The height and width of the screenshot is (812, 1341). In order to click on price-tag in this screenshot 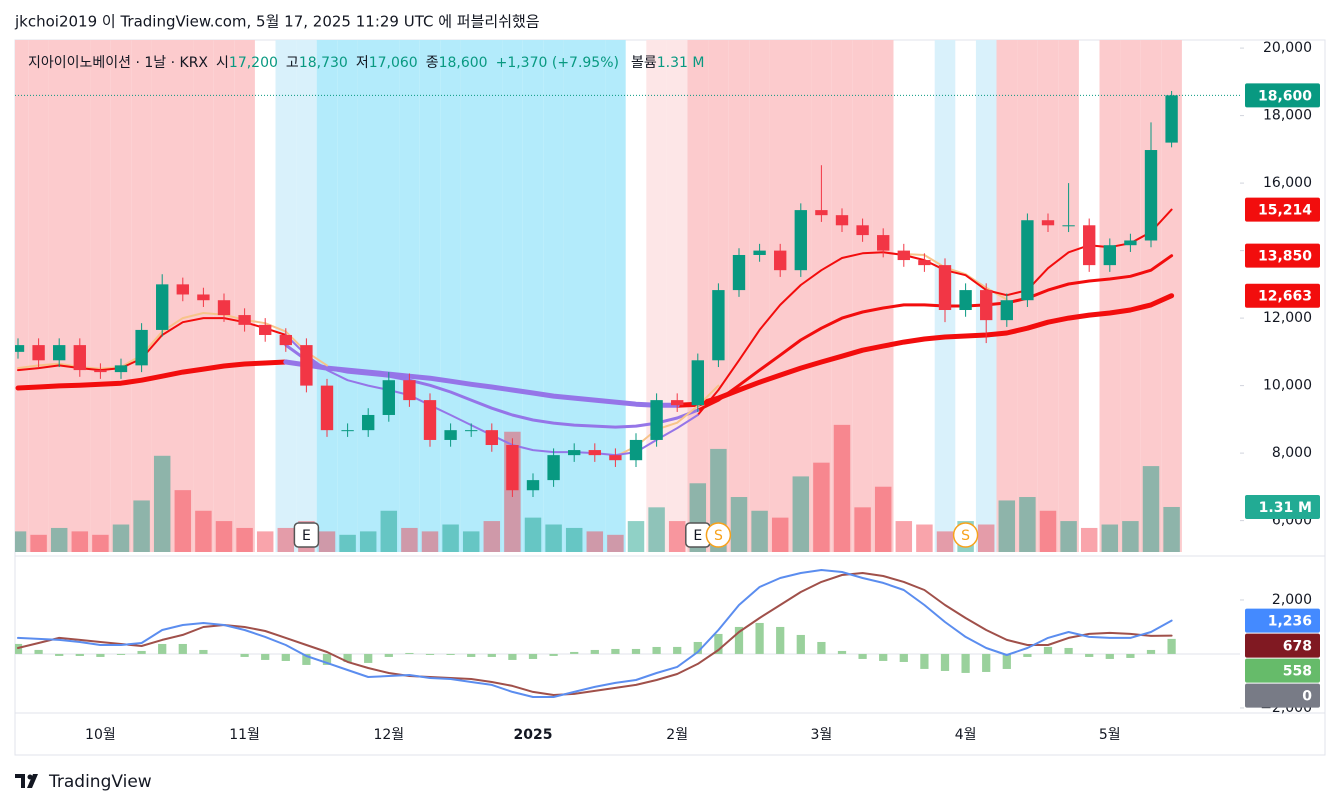, I will do `click(1282, 255)`.